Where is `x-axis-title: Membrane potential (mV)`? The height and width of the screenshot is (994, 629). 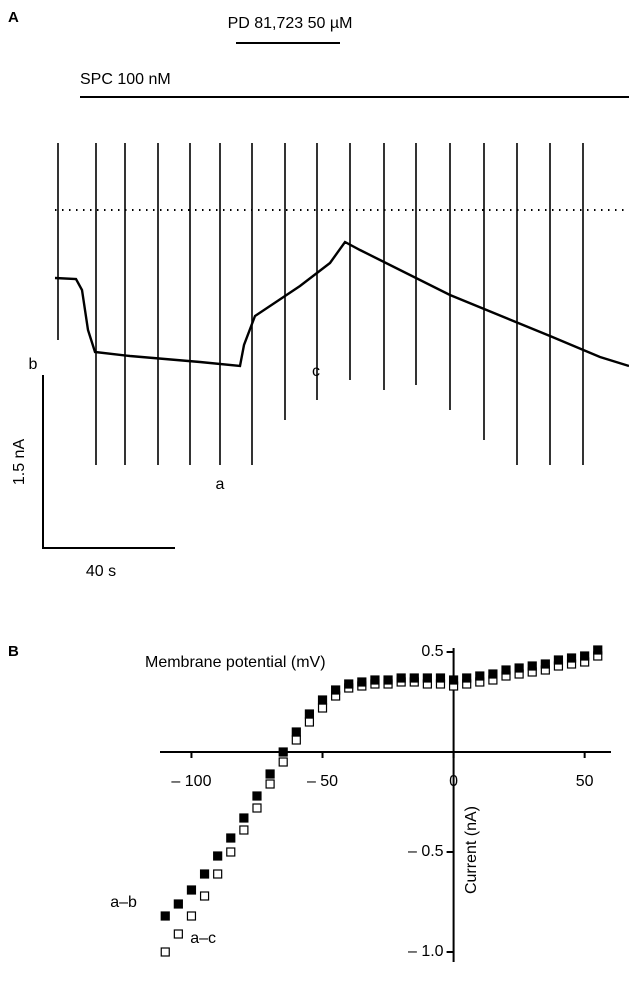 x-axis-title: Membrane potential (mV) is located at coordinates (235, 662).